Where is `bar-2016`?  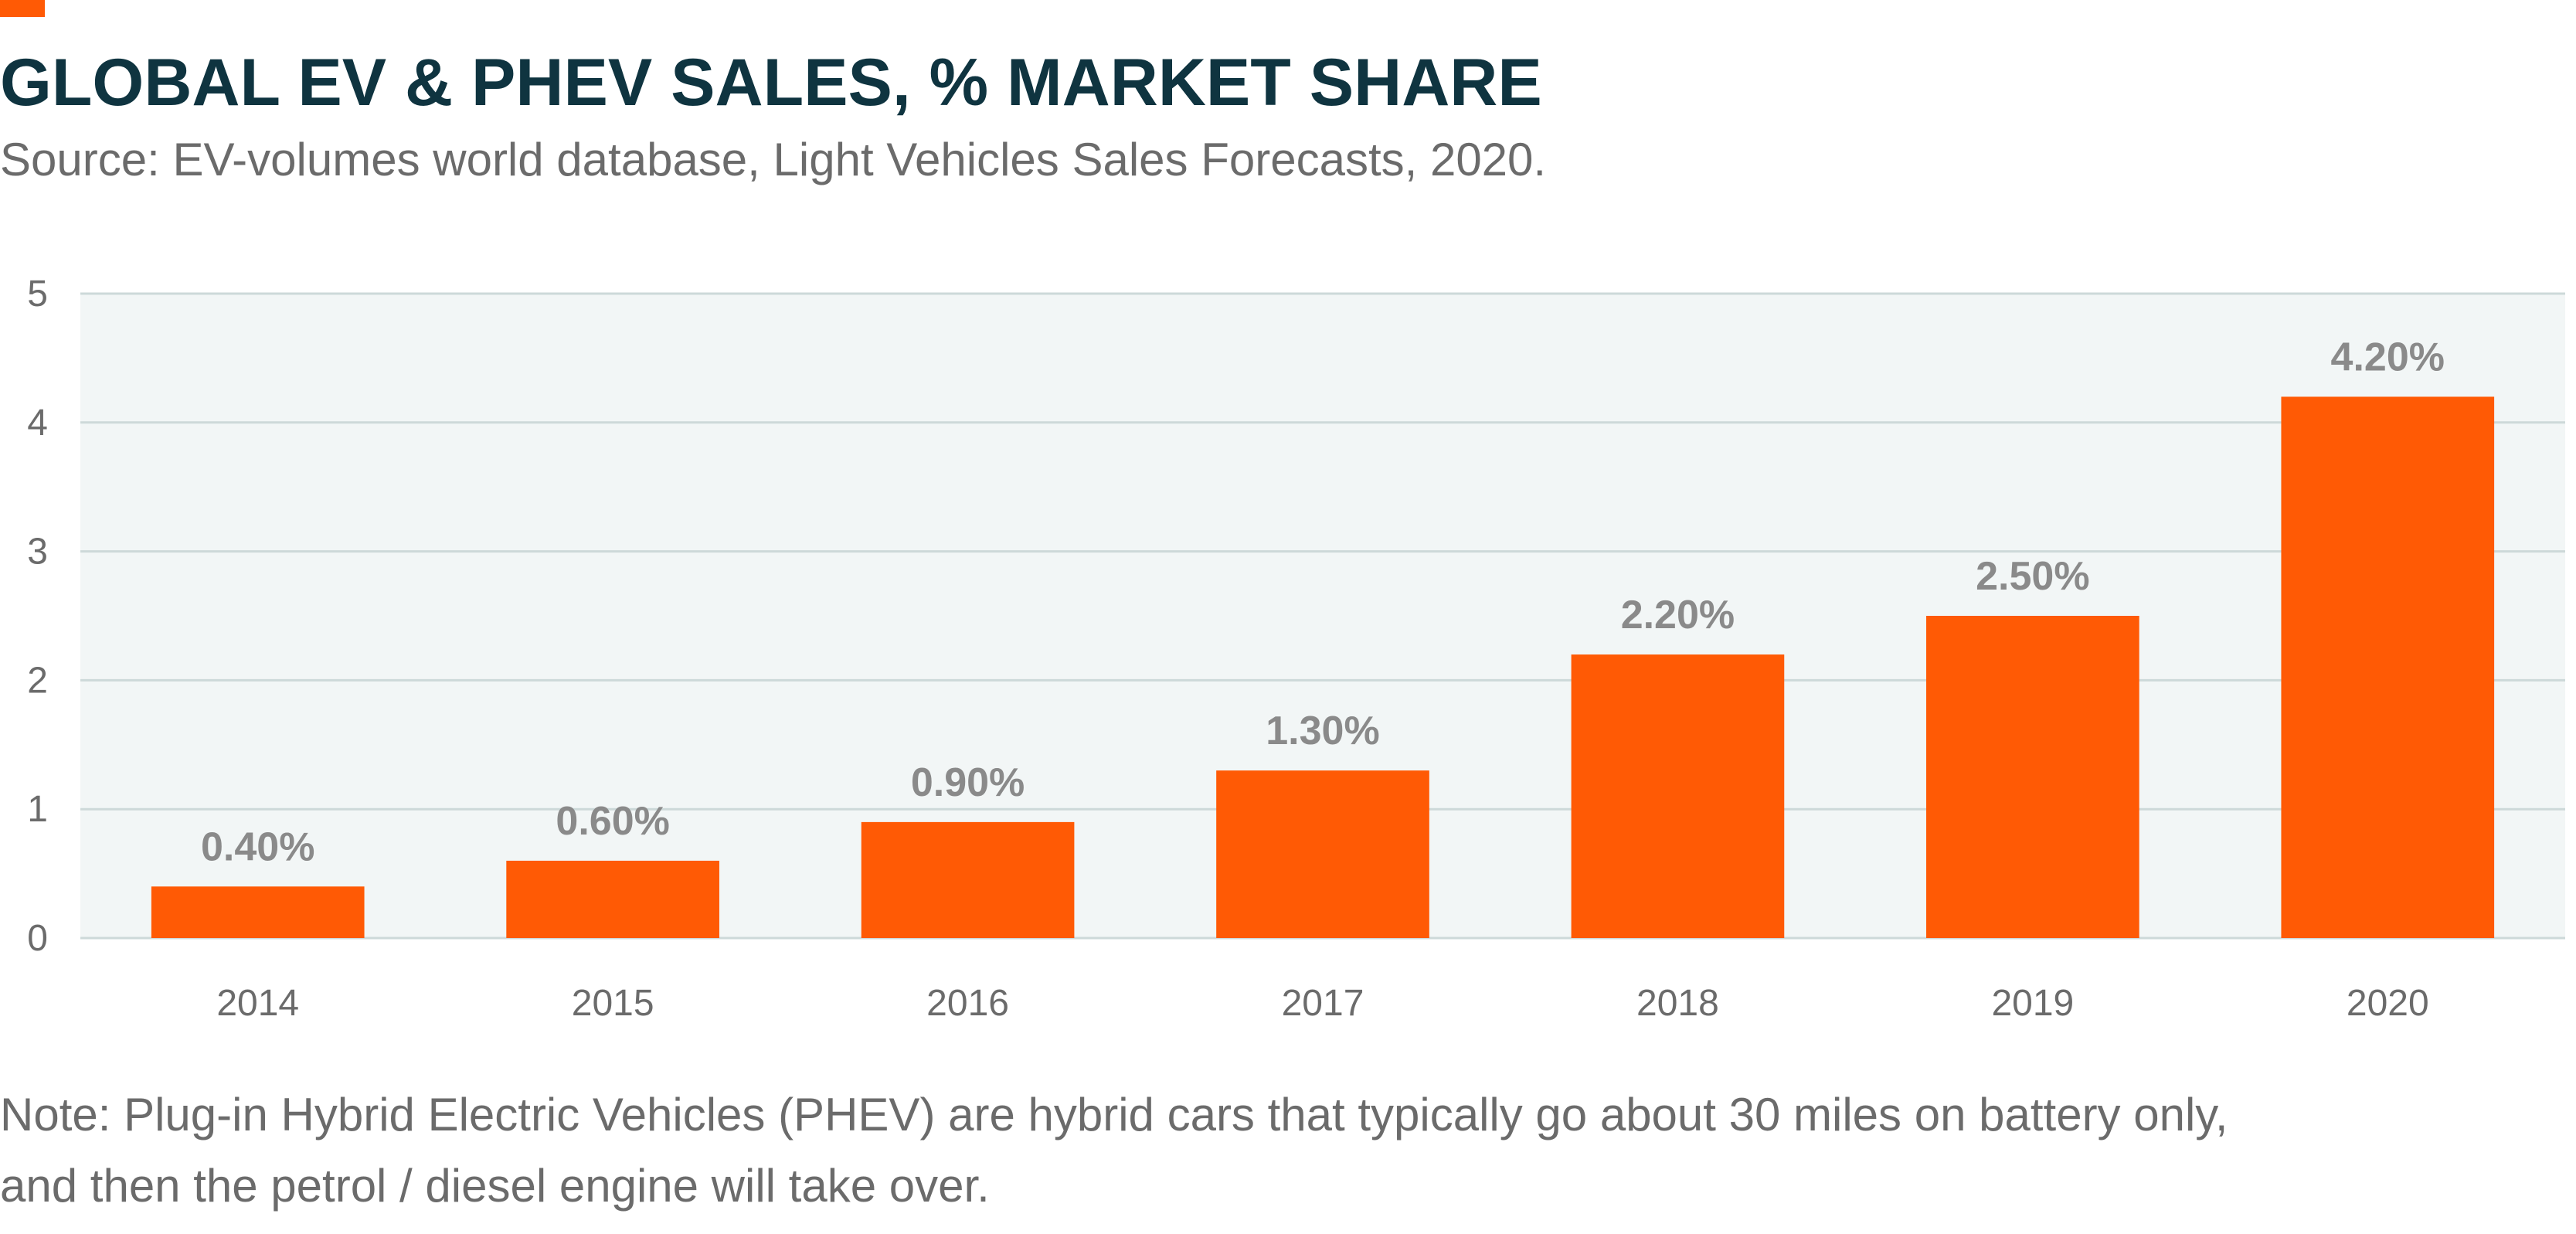
bar-2016 is located at coordinates (968, 879).